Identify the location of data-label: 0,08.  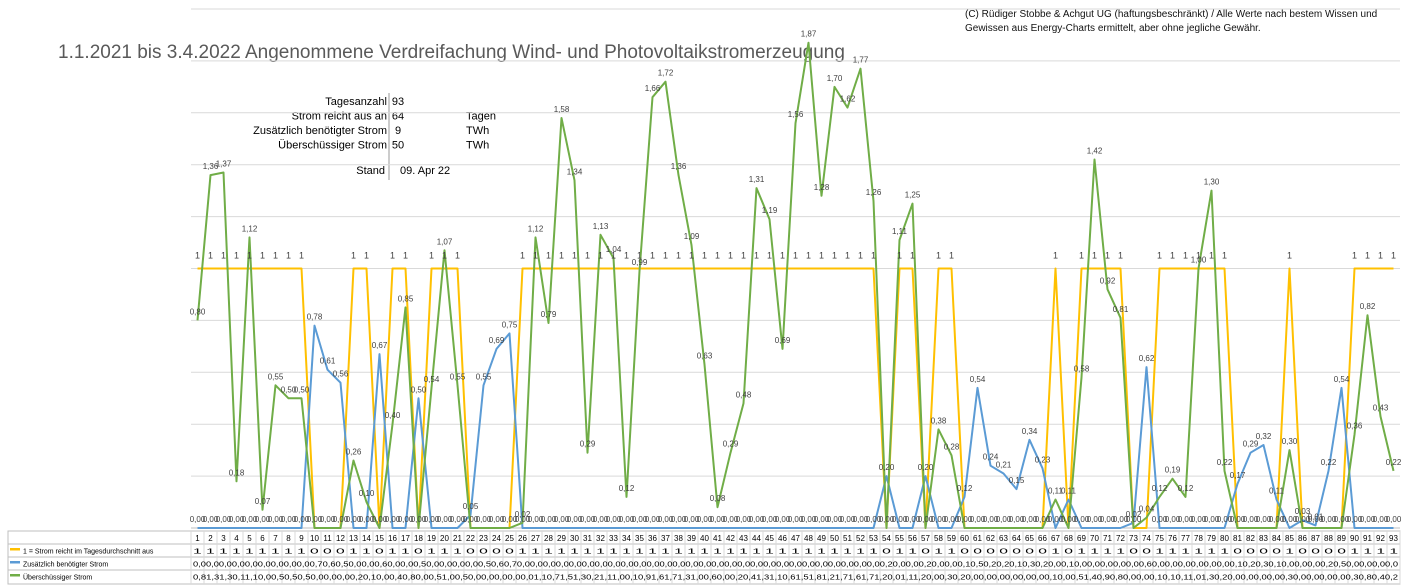
(718, 498).